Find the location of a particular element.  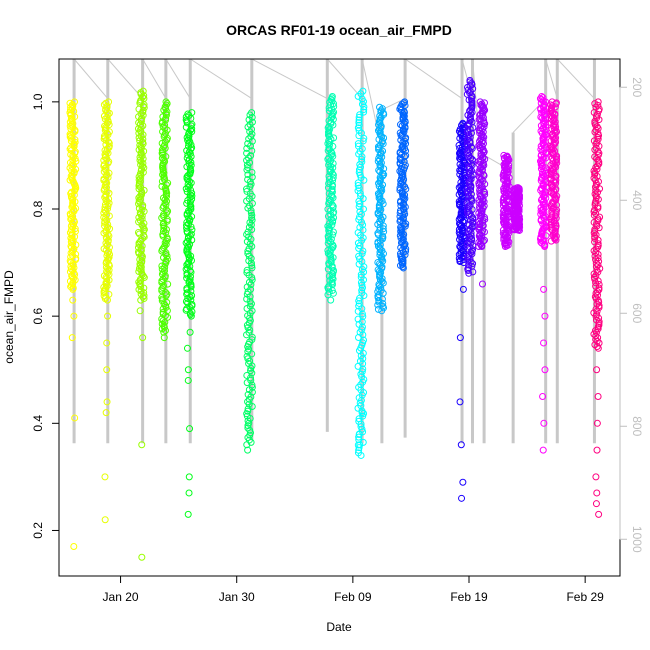

flight-RF05 is located at coordinates (189, 313).